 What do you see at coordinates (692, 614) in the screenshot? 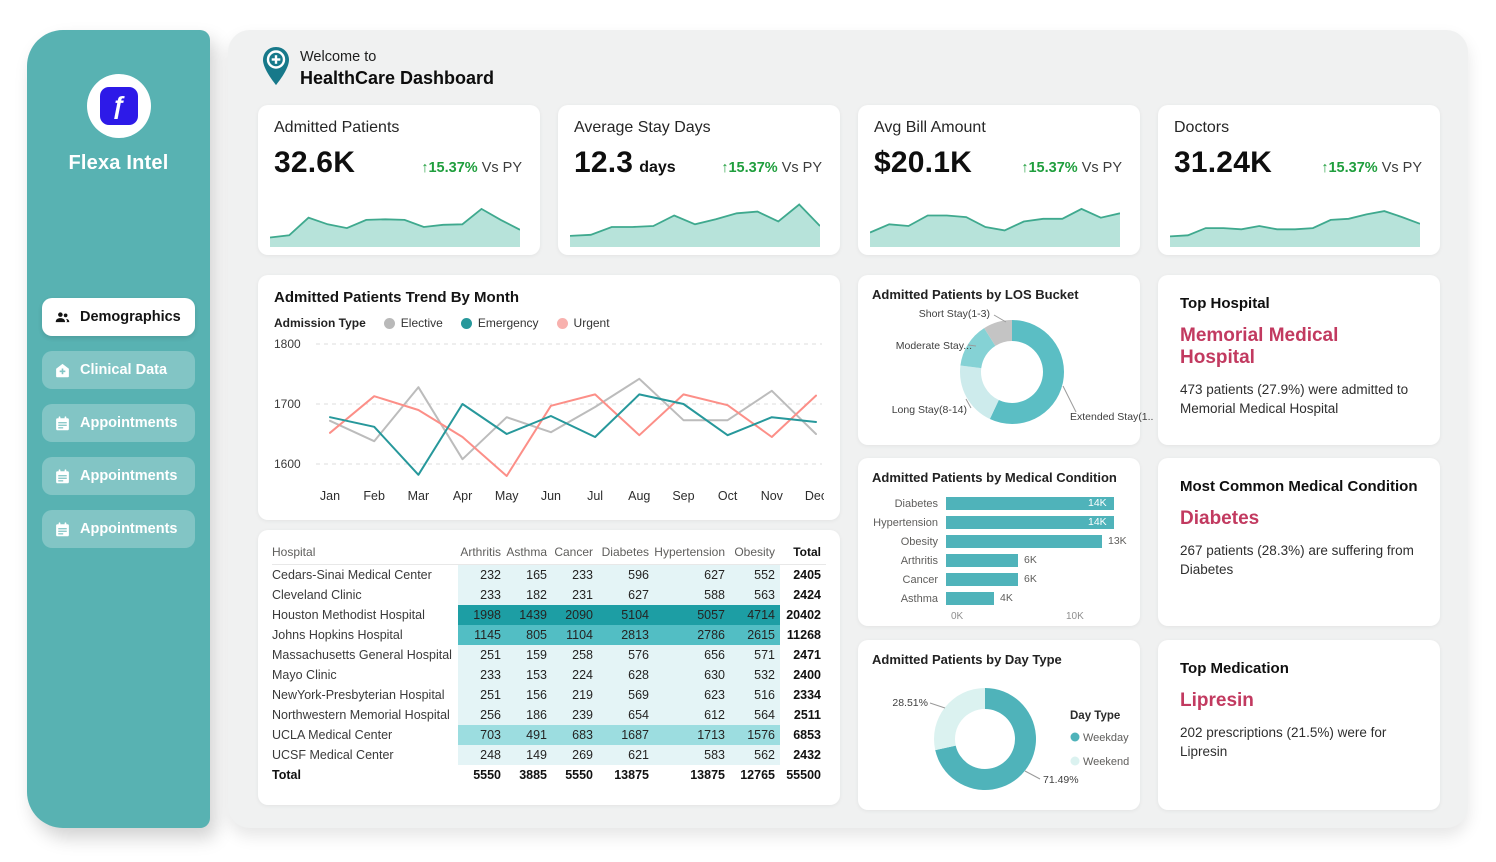
I see `condition-value: 5057` at bounding box center [692, 614].